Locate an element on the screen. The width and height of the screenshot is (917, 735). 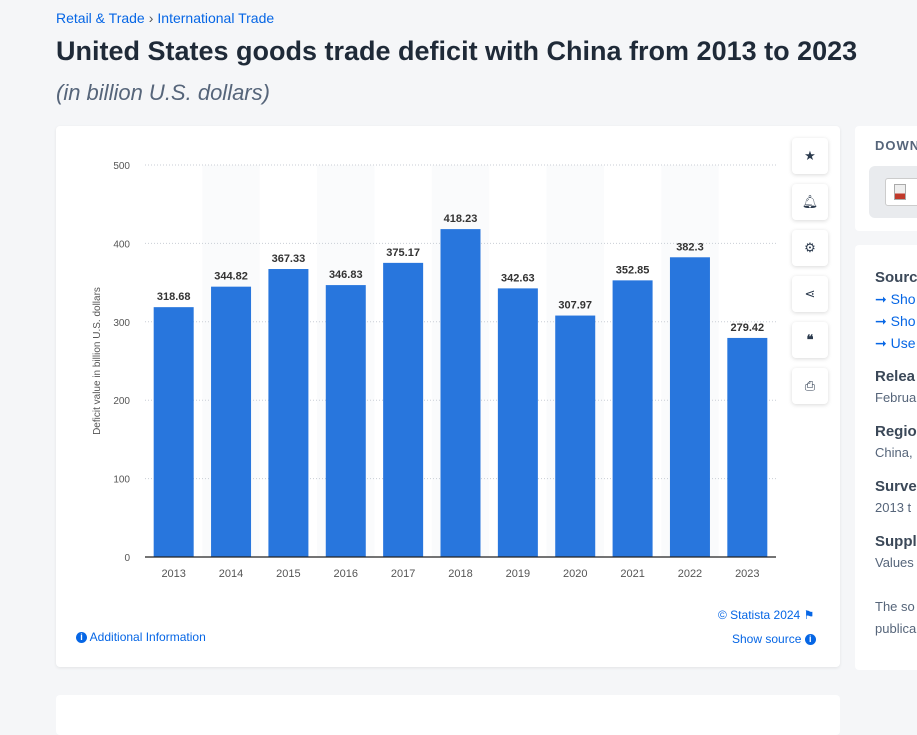
bar-2021 is located at coordinates (632, 418).